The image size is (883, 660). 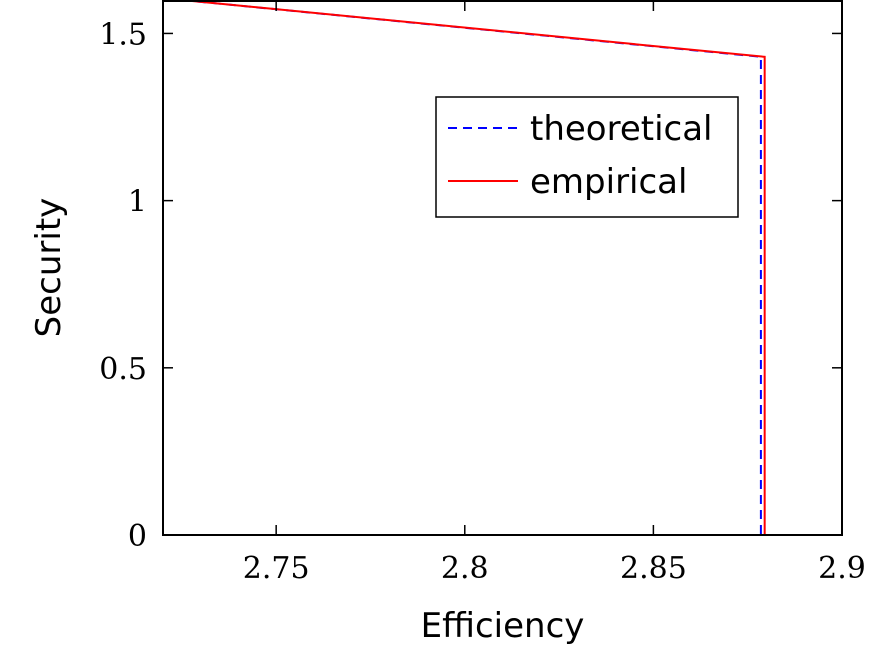 I want to click on x-tick-label: 2.8, so click(x=465, y=568).